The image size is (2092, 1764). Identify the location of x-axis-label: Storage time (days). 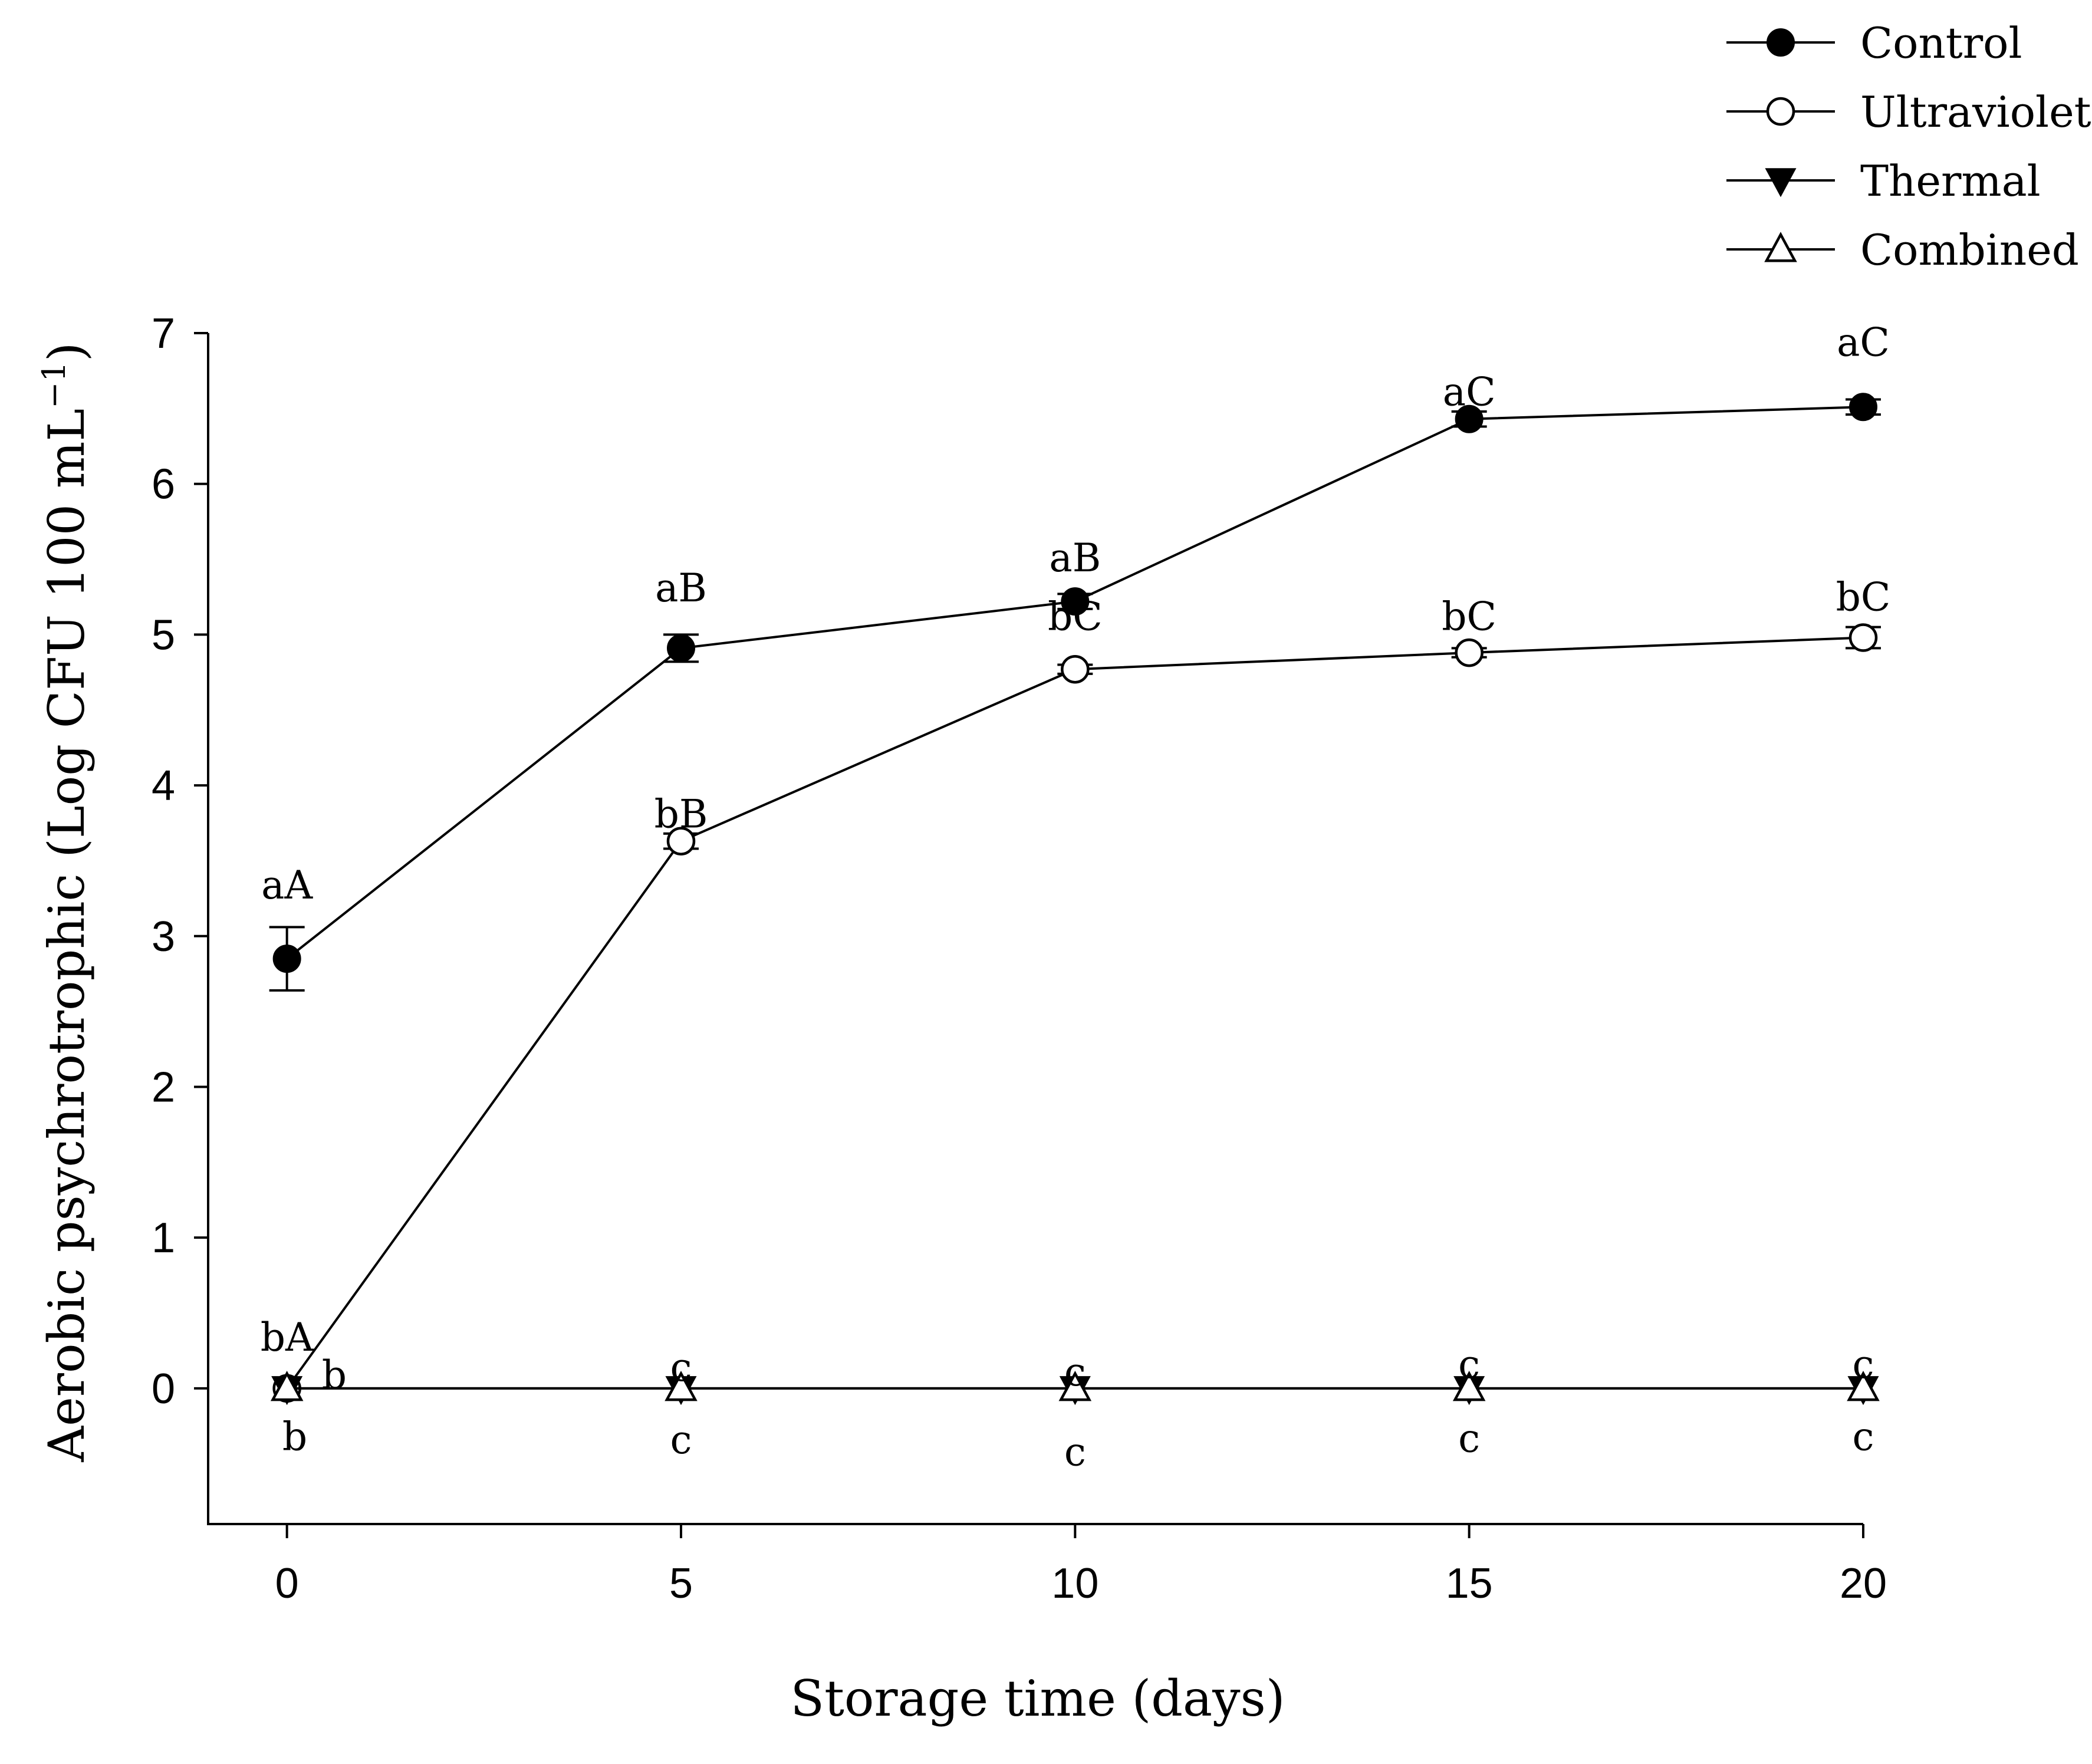
(1038, 1699).